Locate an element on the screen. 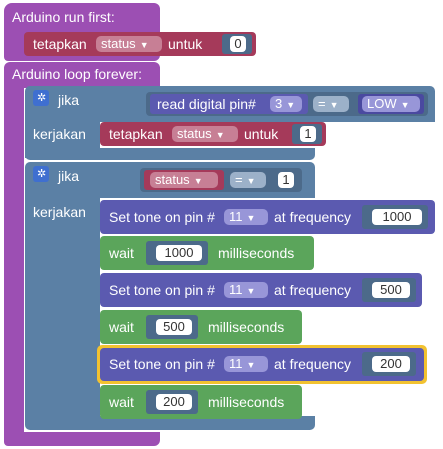 The image size is (443, 449). read-label: read digital pin# is located at coordinates (206, 104).